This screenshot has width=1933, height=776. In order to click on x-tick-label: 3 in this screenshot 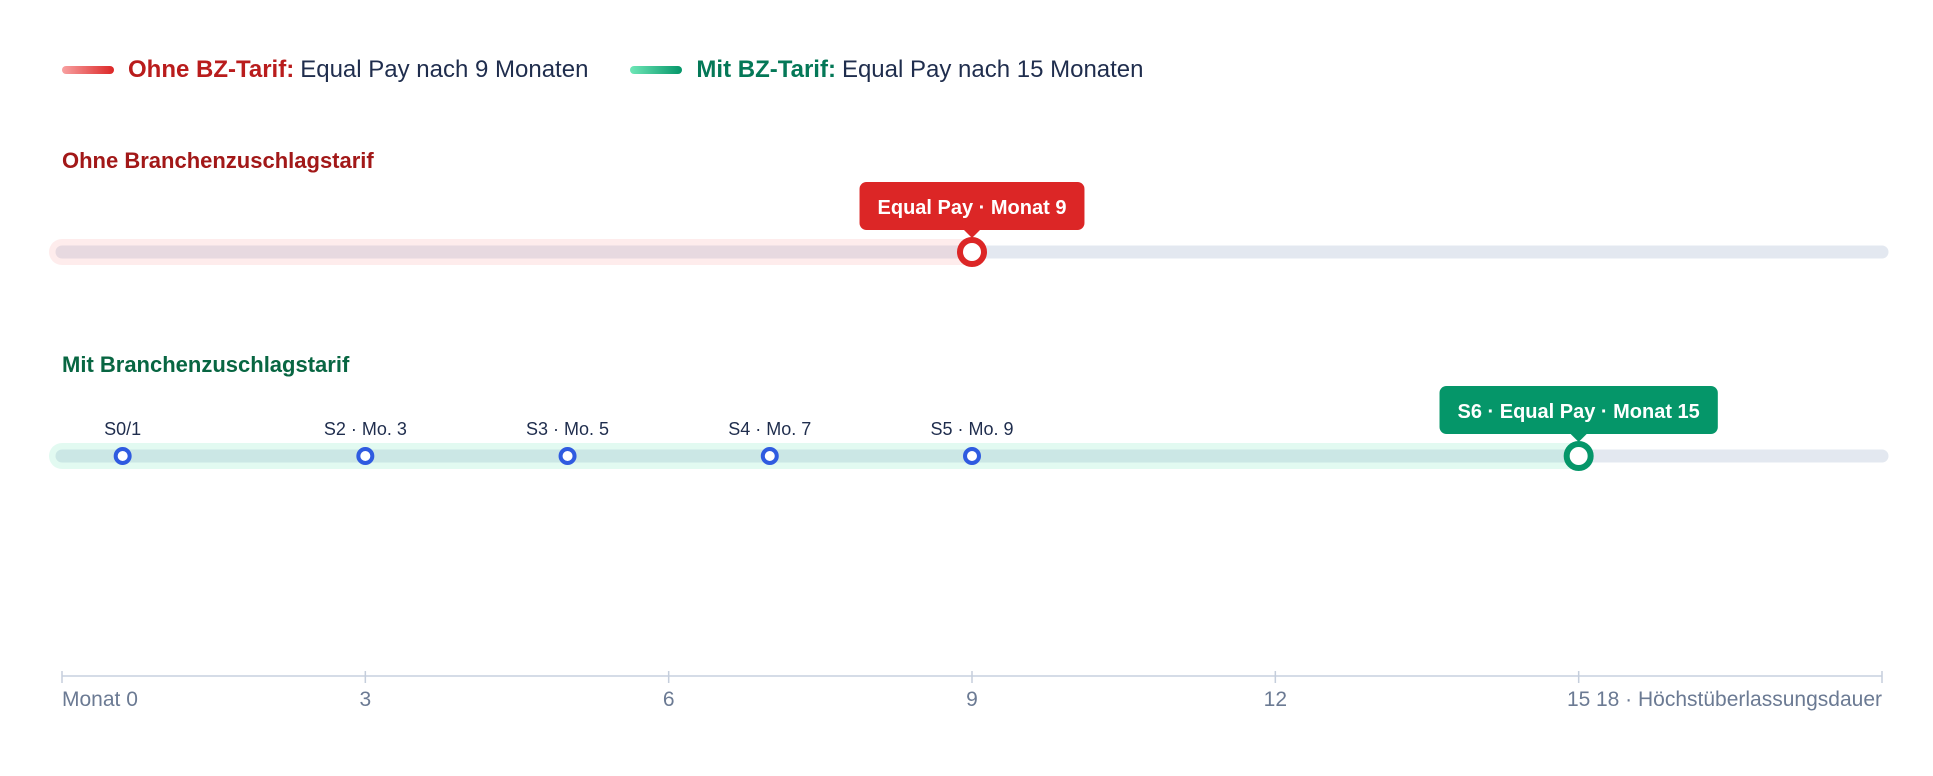, I will do `click(365, 699)`.